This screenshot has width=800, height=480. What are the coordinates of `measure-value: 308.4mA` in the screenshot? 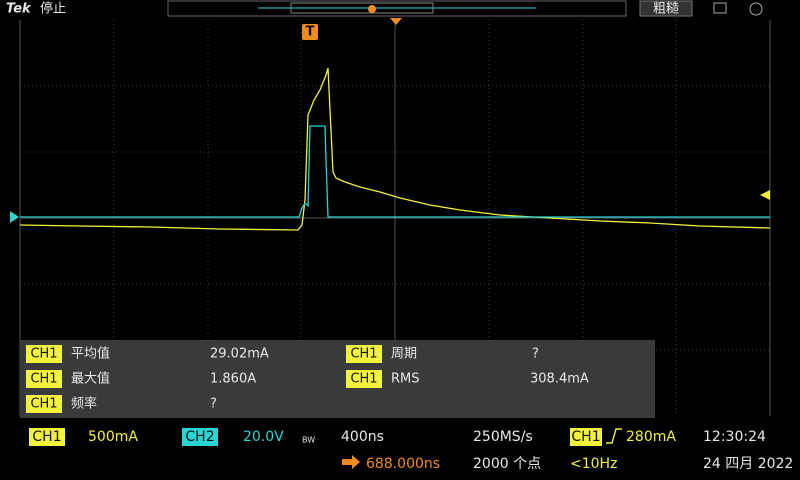 It's located at (559, 379).